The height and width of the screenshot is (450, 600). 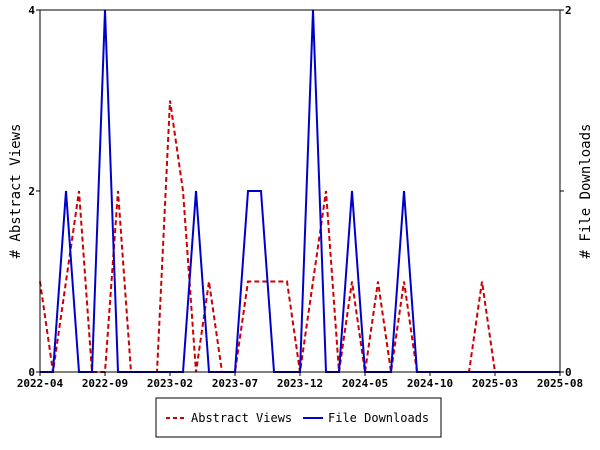 I want to click on y-axis-title-right: # File Downloads, so click(x=586, y=191).